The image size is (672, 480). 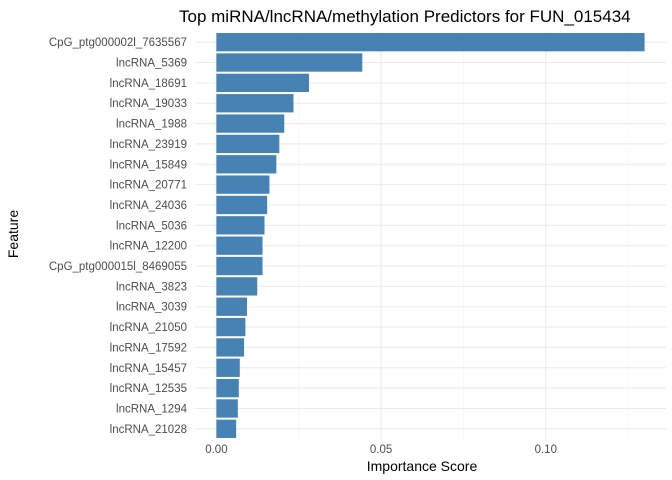 I want to click on x-tick-labels: 0.00 0.05 0.10, so click(x=381, y=450).